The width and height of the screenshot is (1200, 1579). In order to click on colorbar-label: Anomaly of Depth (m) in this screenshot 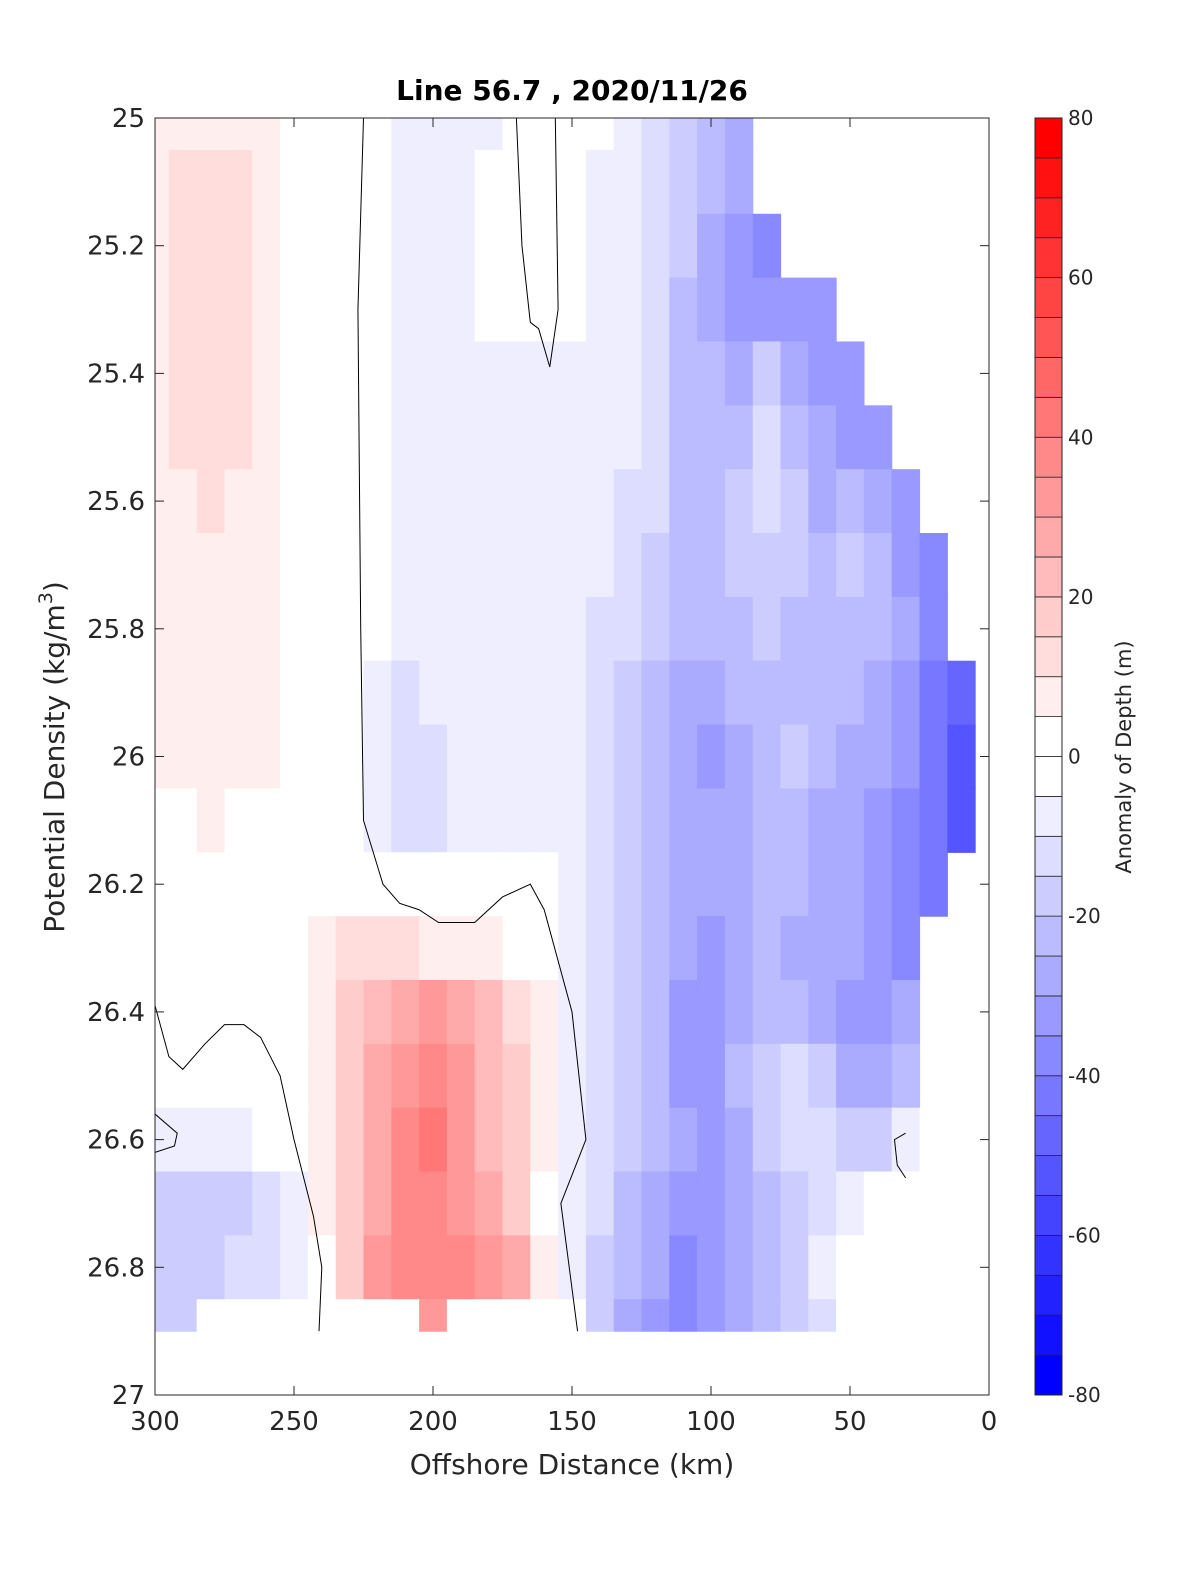, I will do `click(1124, 756)`.